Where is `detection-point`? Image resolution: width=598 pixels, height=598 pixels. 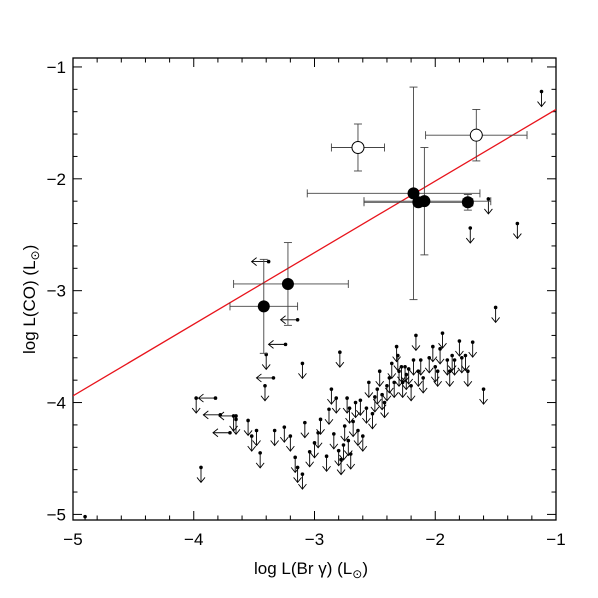
detection-point is located at coordinates (424, 201).